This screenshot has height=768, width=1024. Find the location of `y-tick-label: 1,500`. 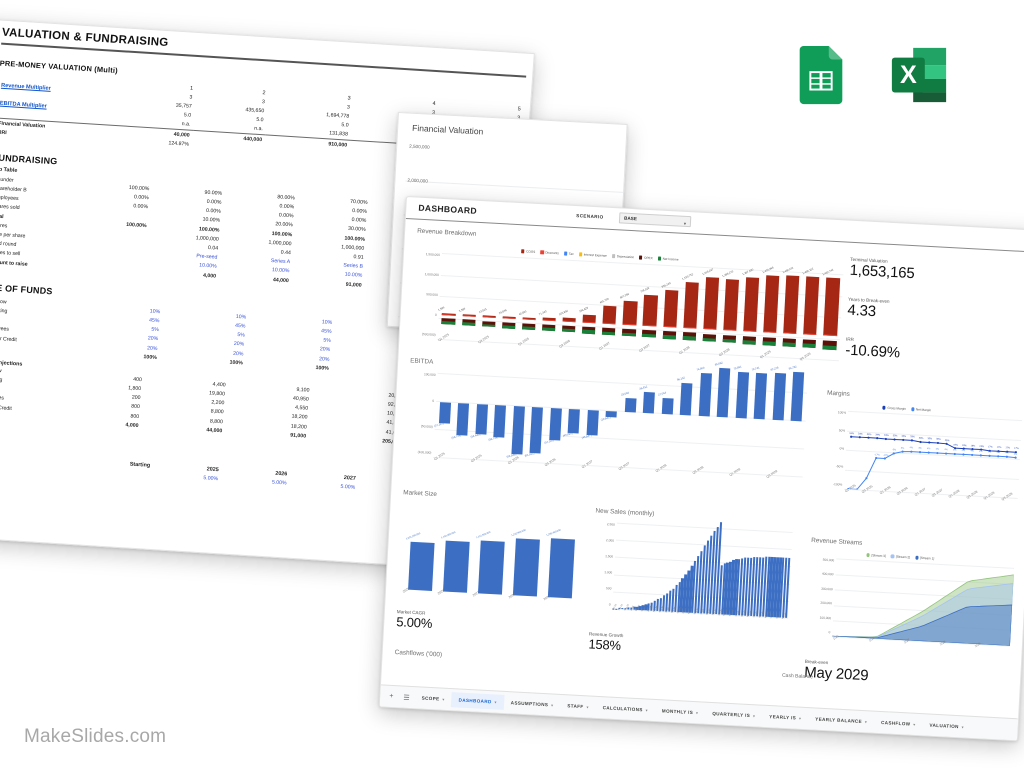

y-tick-label: 1,500 is located at coordinates (609, 556).